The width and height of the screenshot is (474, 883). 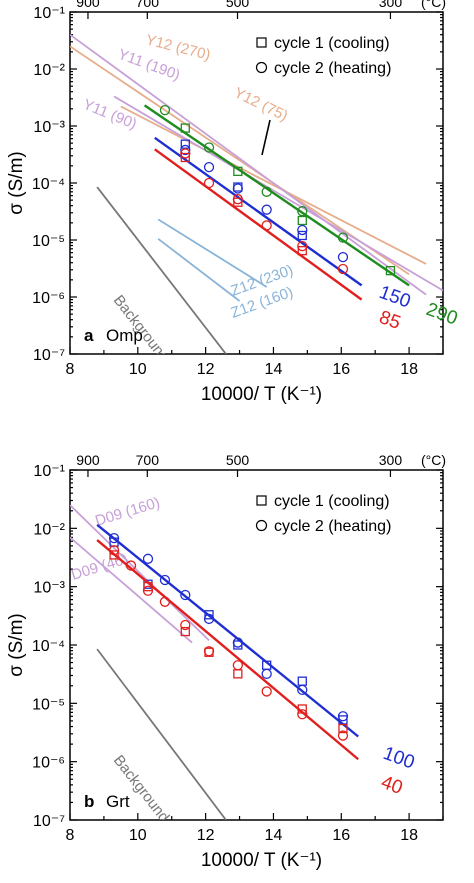 What do you see at coordinates (266, 137) in the screenshot?
I see `annotation-leader` at bounding box center [266, 137].